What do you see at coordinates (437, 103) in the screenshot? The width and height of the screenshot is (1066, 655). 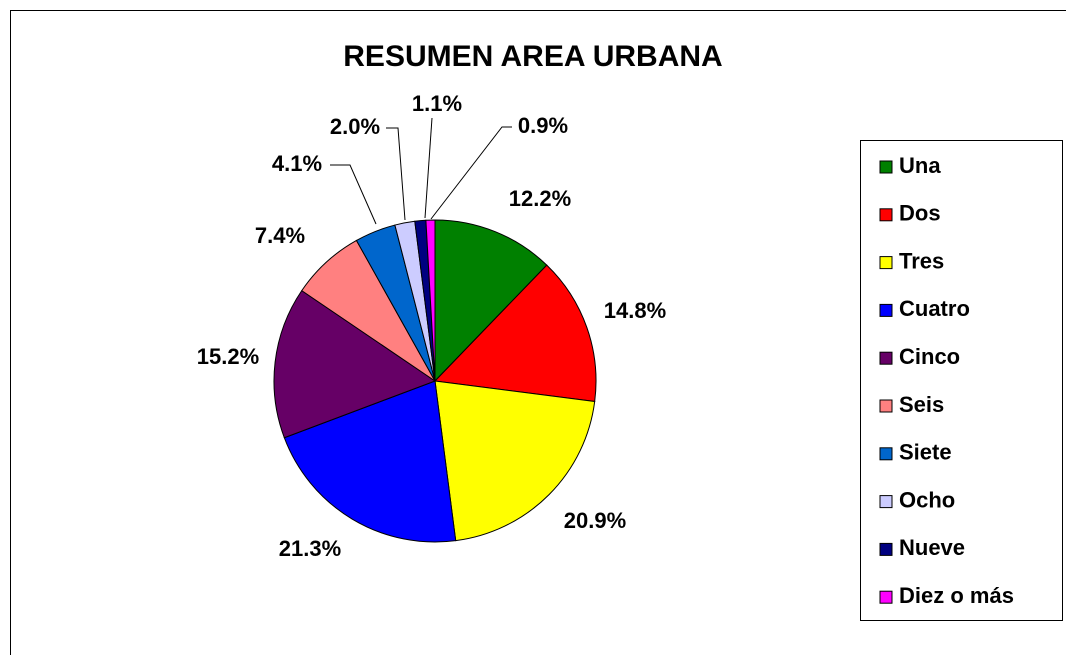 I see `data-label: 1.1%` at bounding box center [437, 103].